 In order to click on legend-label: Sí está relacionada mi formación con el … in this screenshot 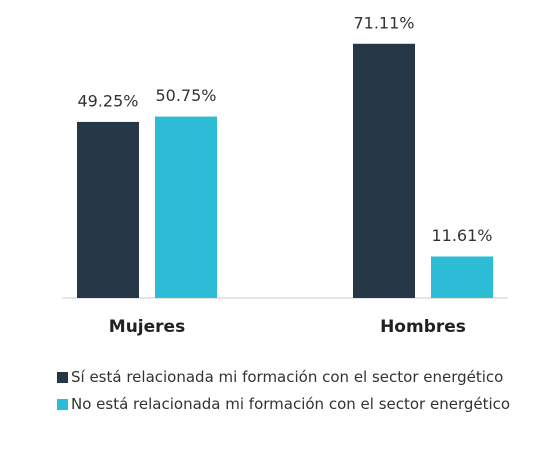, I will do `click(287, 377)`.